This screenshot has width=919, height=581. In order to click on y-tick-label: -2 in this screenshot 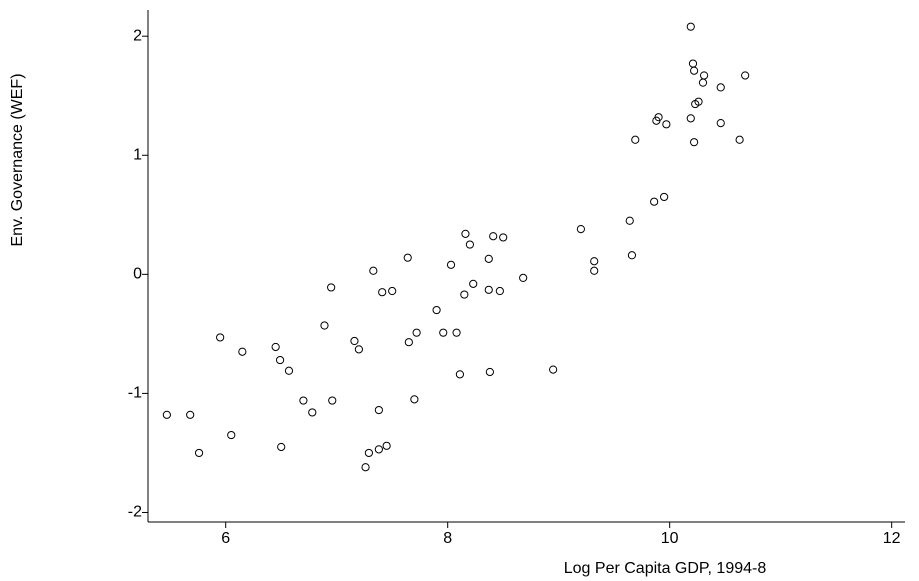, I will do `click(135, 512)`.